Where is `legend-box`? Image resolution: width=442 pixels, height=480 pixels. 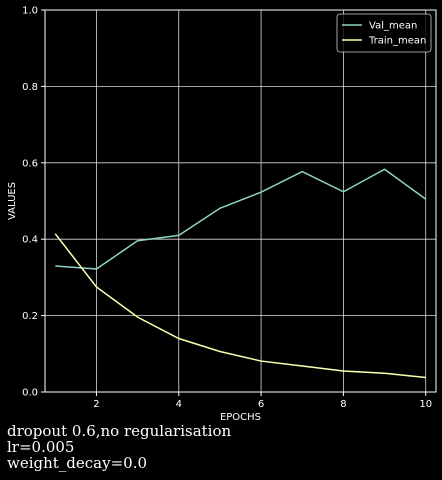
legend-box is located at coordinates (384, 33).